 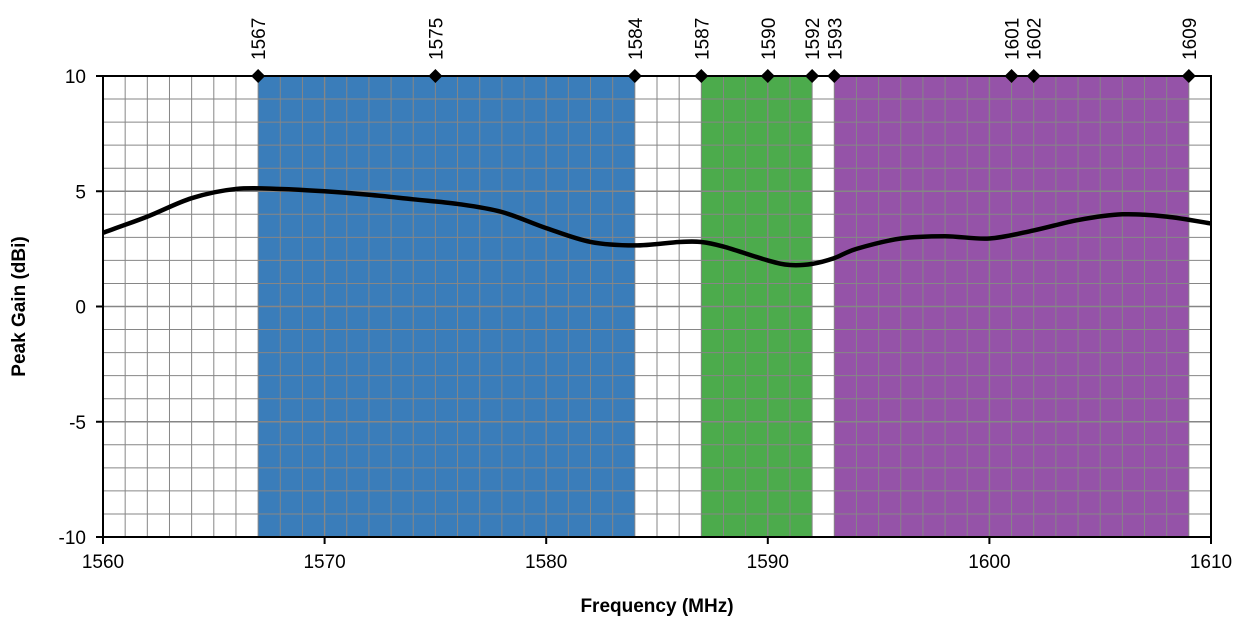 I want to click on marker-label-1567: 1567, so click(x=259, y=39).